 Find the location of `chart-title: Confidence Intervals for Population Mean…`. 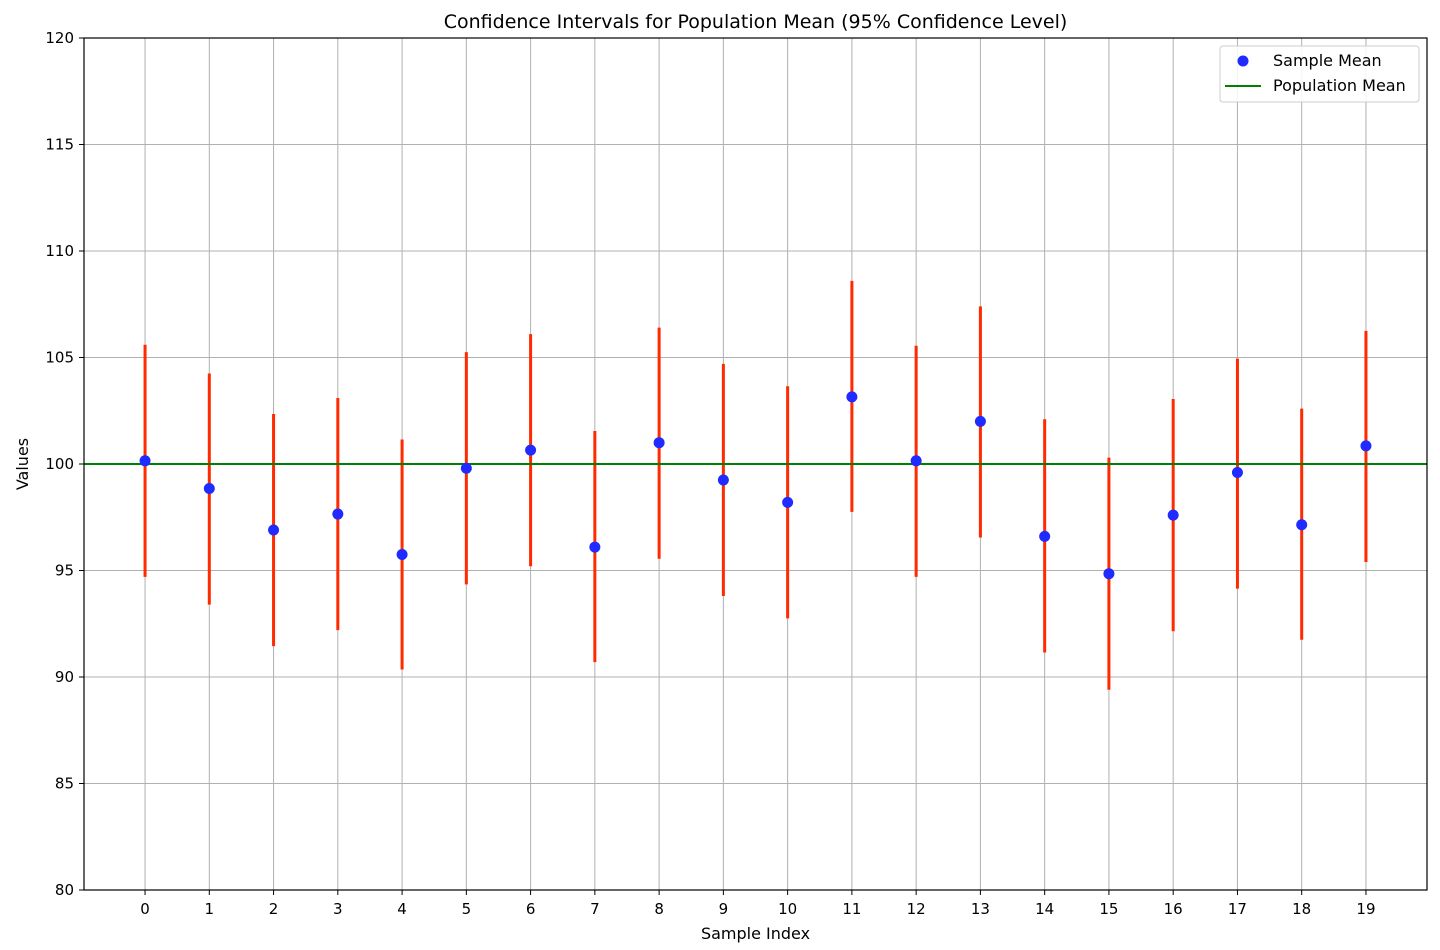

chart-title: Confidence Intervals for Population Mean… is located at coordinates (756, 22).